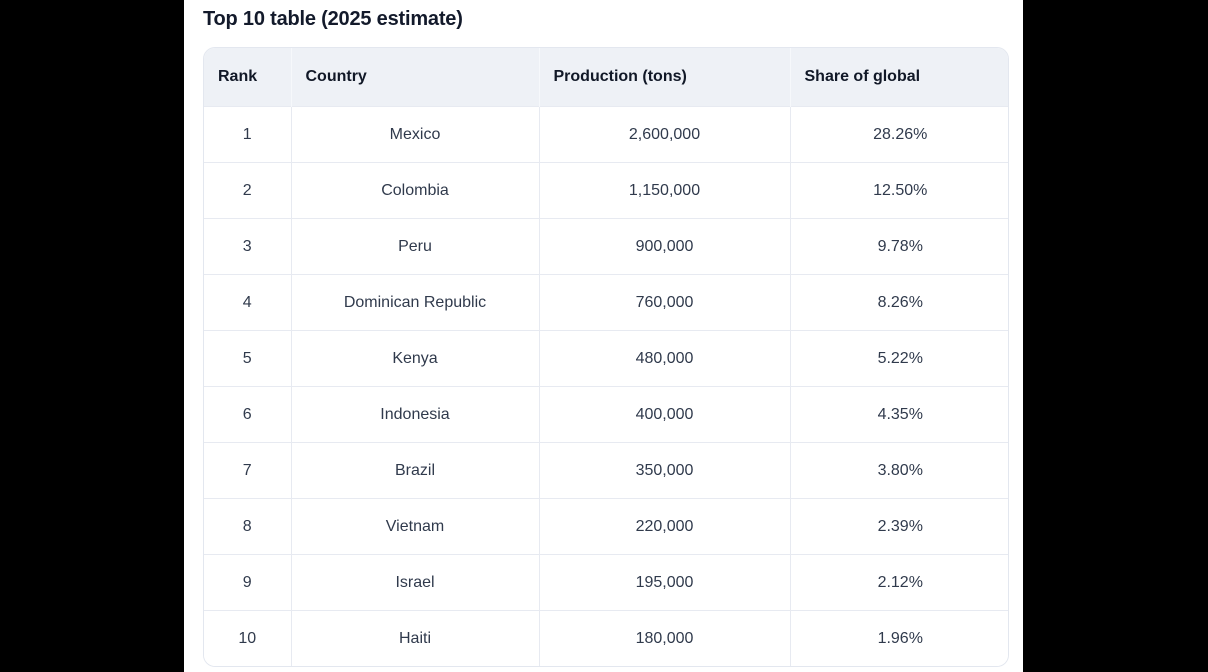 The height and width of the screenshot is (672, 1208). I want to click on production-cell: 2,600,000, so click(665, 134).